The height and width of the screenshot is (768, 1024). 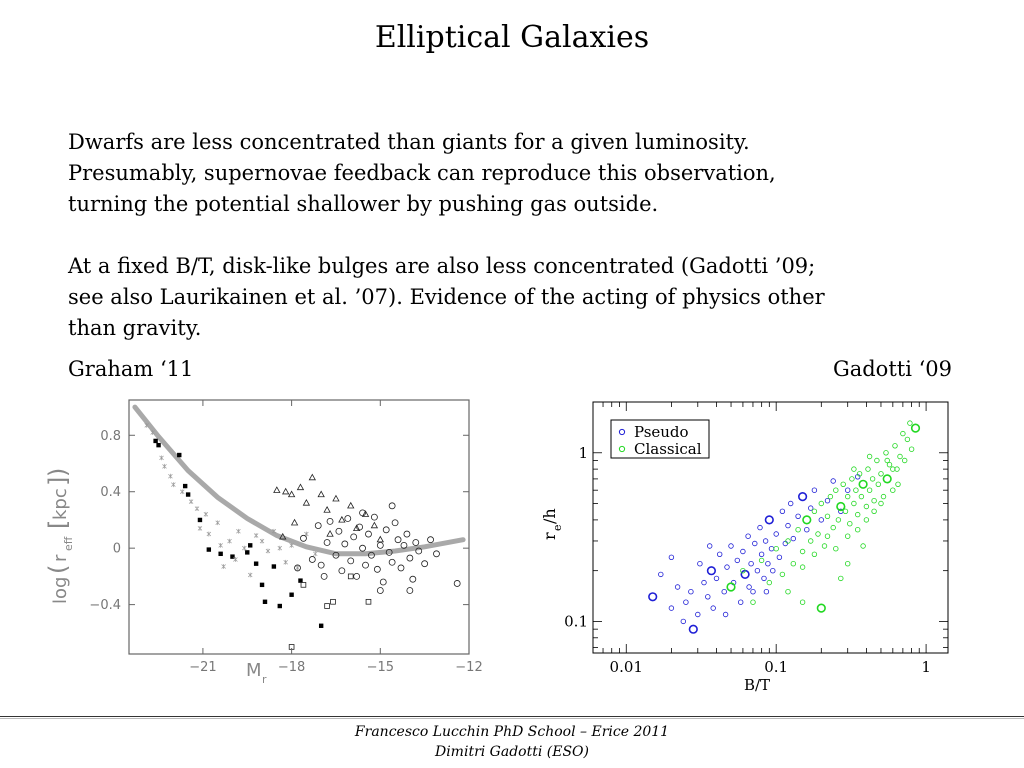 What do you see at coordinates (299, 480) in the screenshot?
I see `relation-curve` at bounding box center [299, 480].